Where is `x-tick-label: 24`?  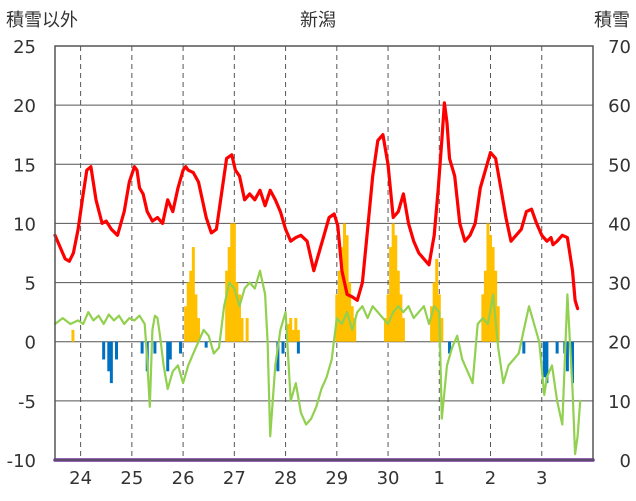 x-tick-label: 24 is located at coordinates (80, 478).